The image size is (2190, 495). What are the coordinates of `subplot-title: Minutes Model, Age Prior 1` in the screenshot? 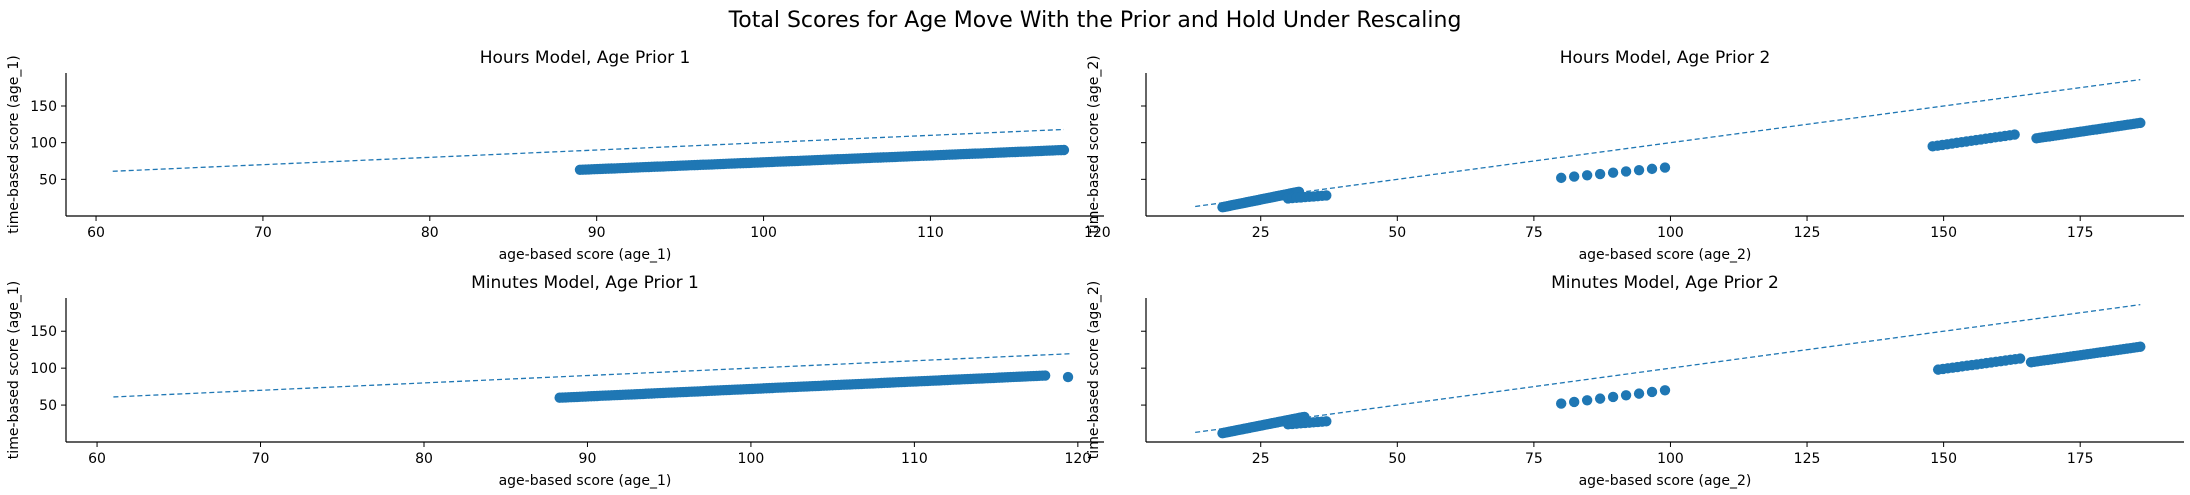 It's located at (585, 283).